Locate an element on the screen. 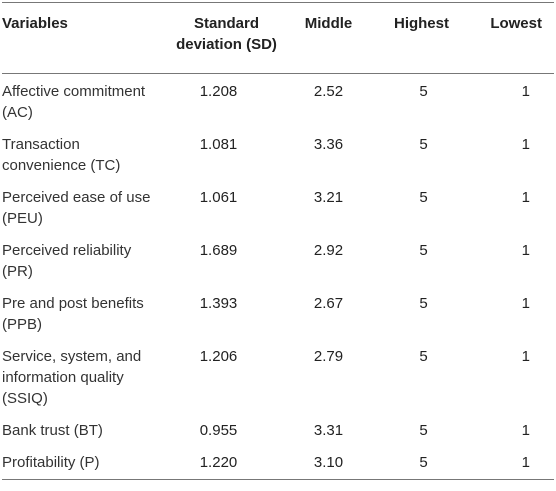 Image resolution: width=556 pixels, height=491 pixels. table-row: Affective commitment (AC) 1.208 2.52 5 1 is located at coordinates (278, 101).